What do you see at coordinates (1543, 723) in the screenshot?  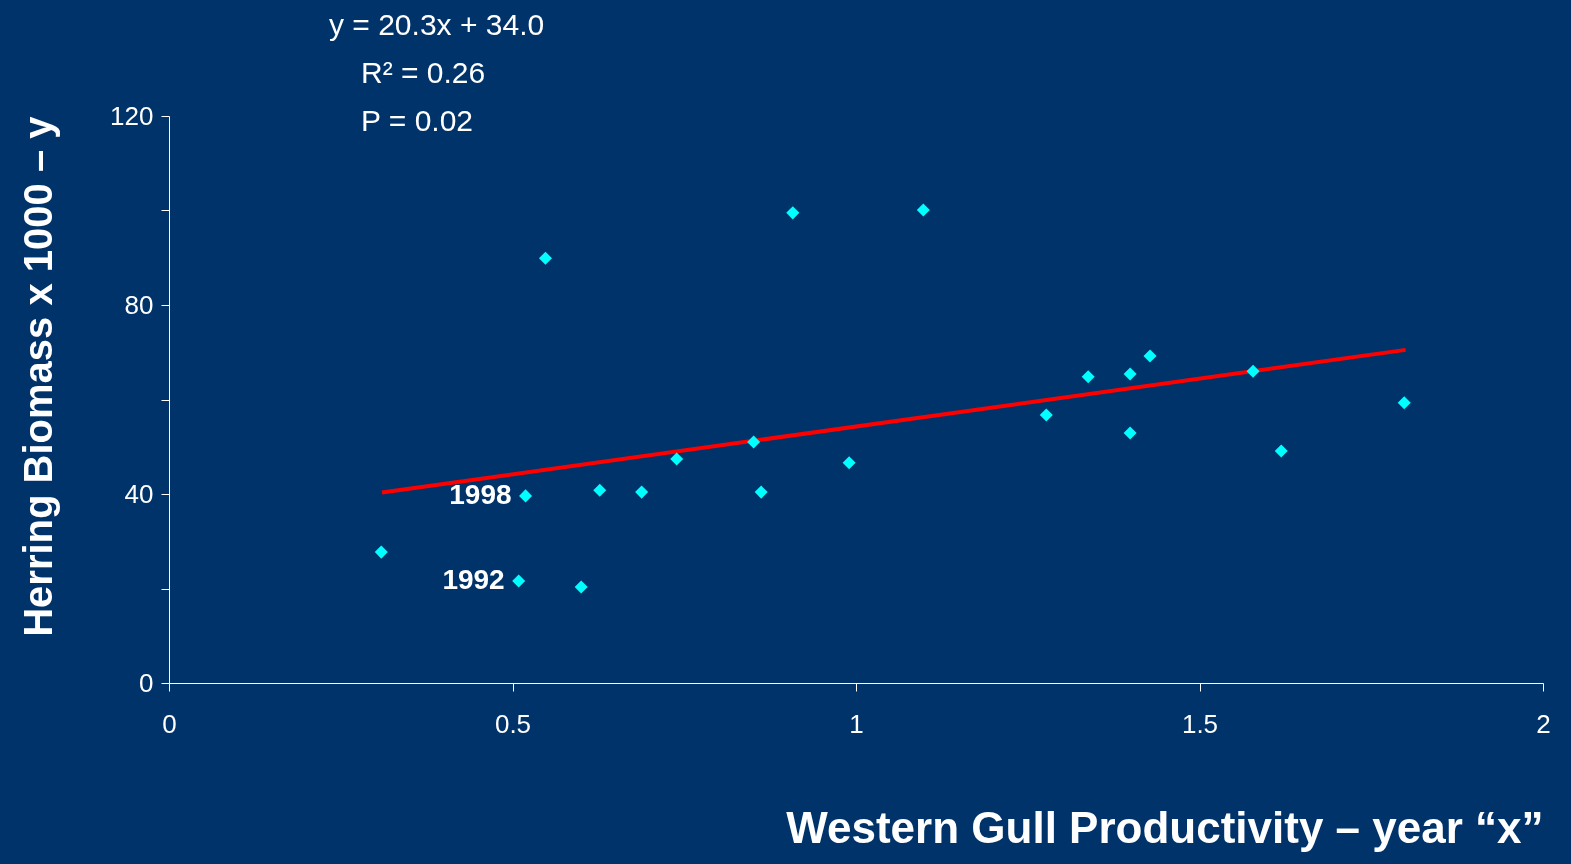 I see `x-tick-label: 2` at bounding box center [1543, 723].